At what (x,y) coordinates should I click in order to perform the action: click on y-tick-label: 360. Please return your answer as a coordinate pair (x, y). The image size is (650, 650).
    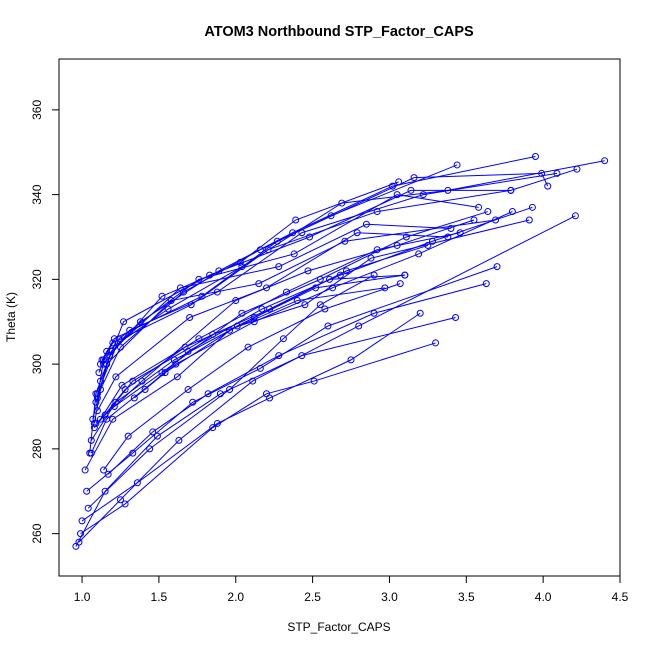
    Looking at the image, I should click on (37, 110).